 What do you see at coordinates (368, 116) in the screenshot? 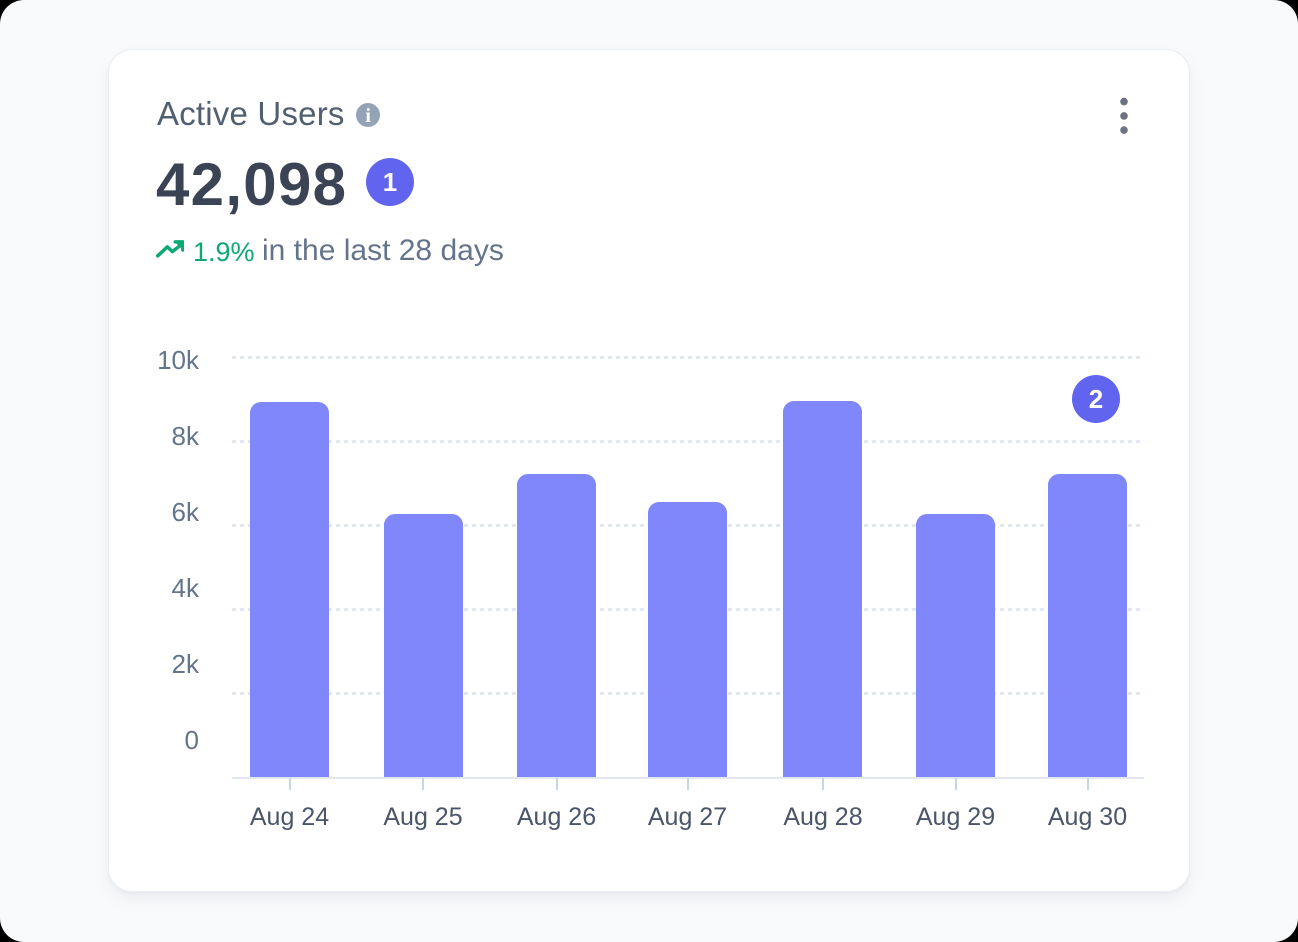
I see `svg-text: i` at bounding box center [368, 116].